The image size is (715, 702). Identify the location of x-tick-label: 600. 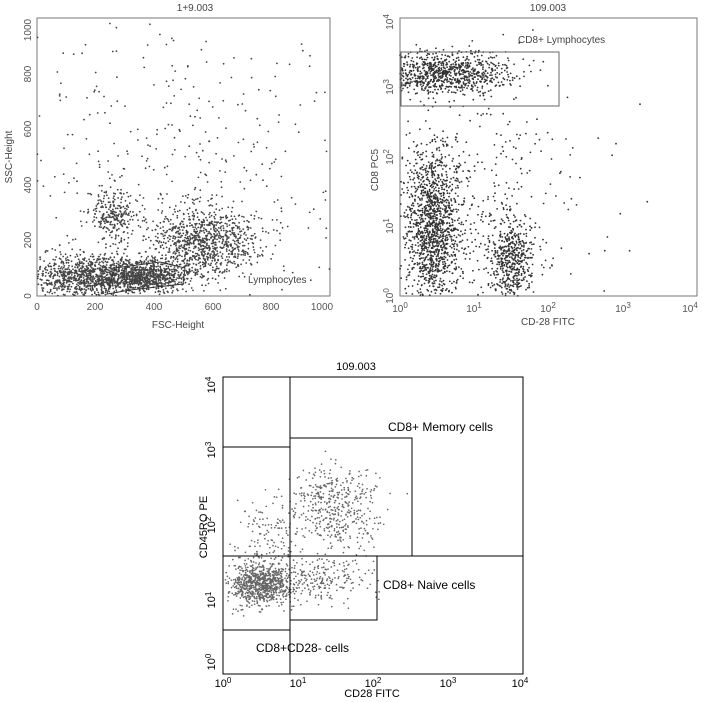
(213, 307).